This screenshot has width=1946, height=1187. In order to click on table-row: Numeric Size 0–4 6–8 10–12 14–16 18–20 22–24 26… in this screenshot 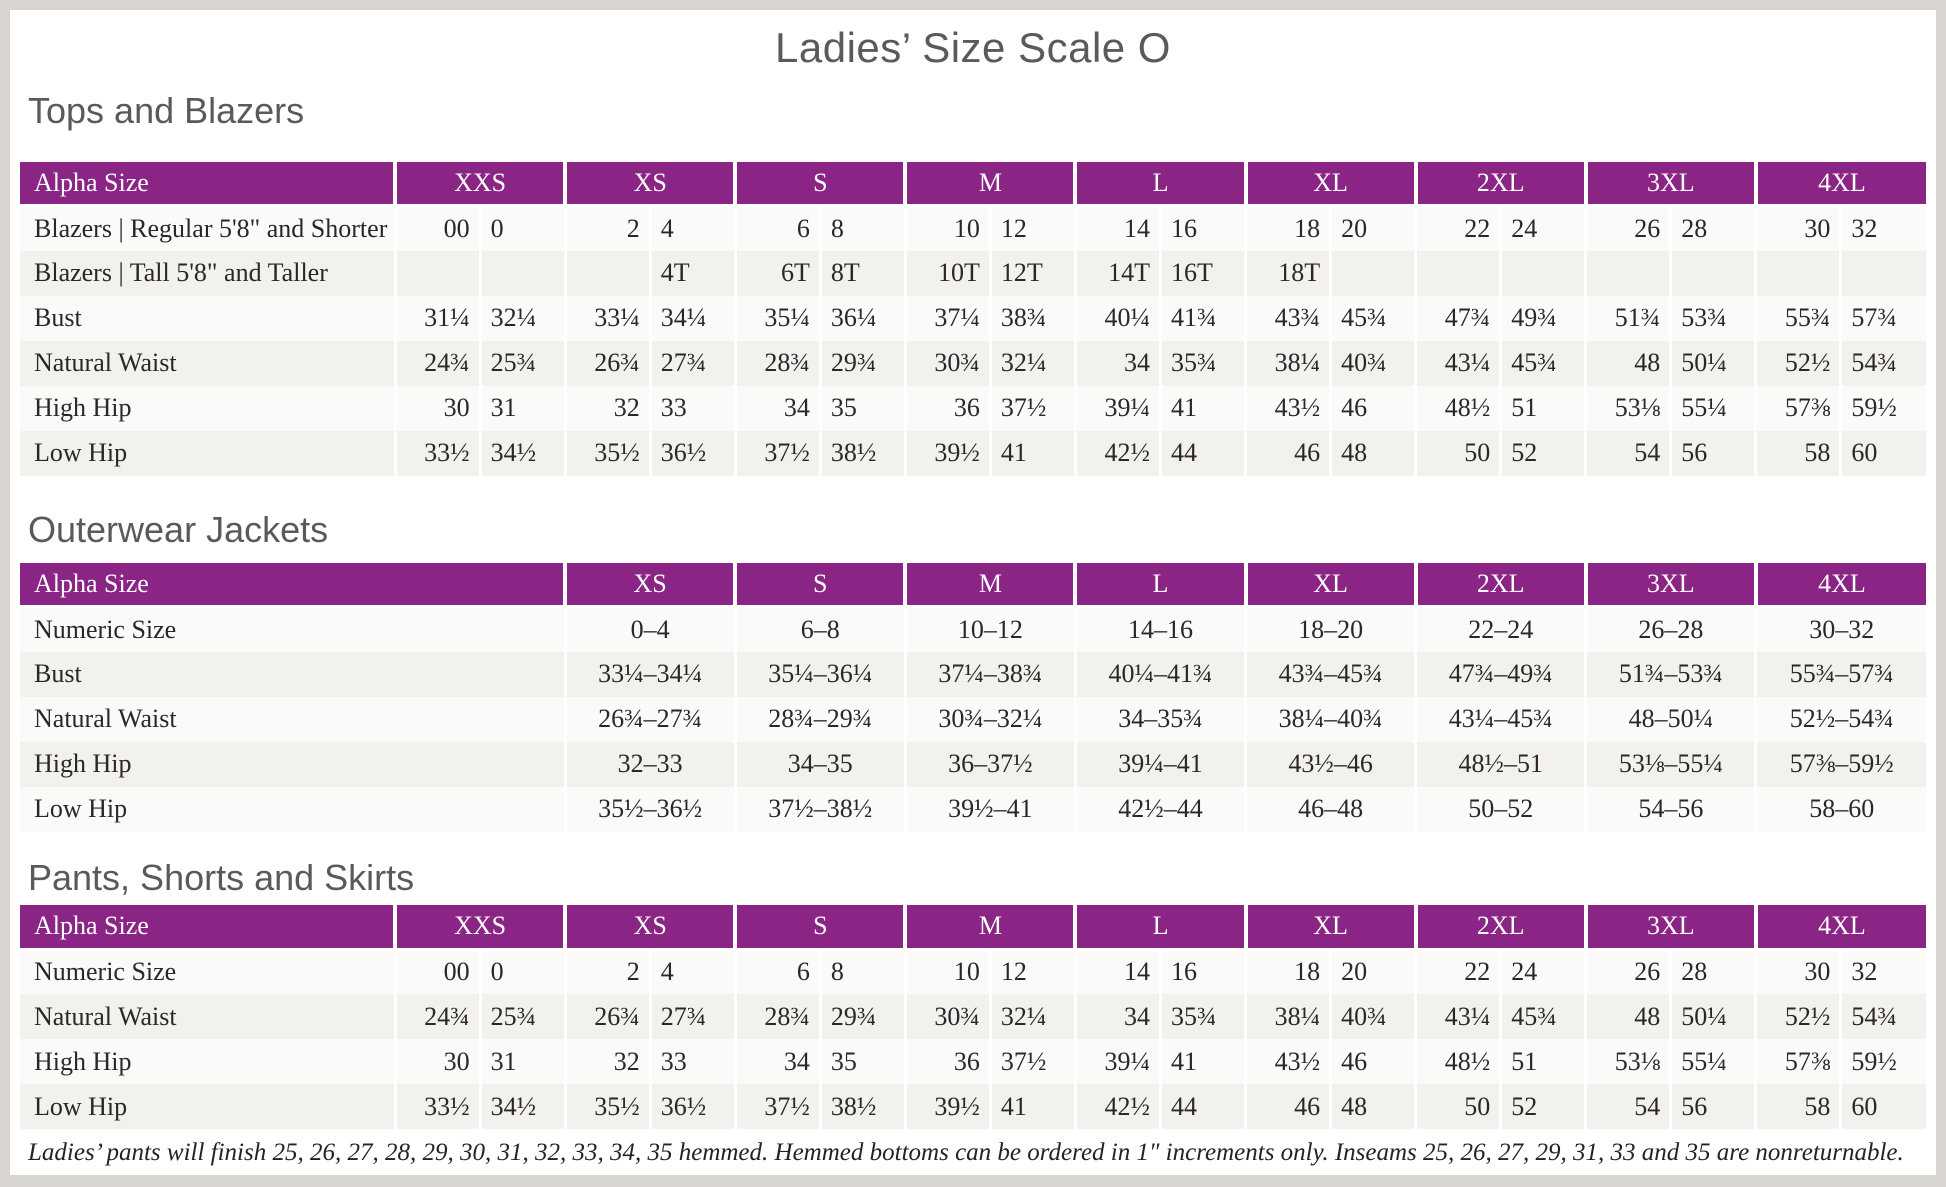, I will do `click(973, 629)`.